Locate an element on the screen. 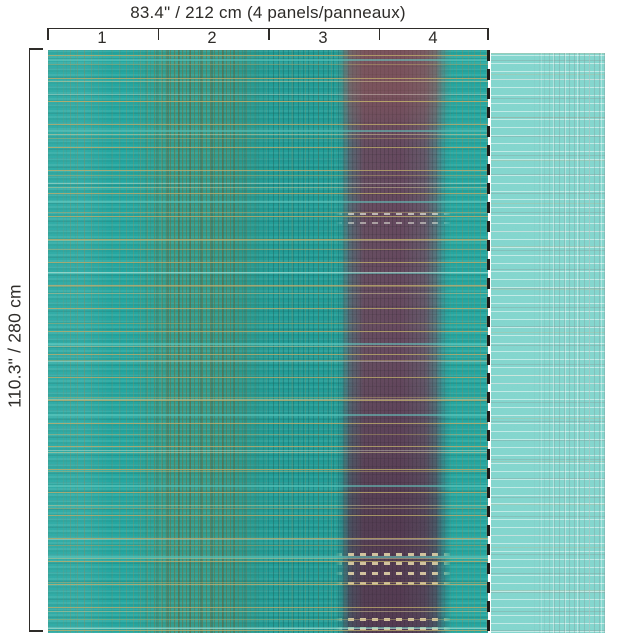 The width and height of the screenshot is (640, 640). top-dimension-bracket is located at coordinates (268, 34).